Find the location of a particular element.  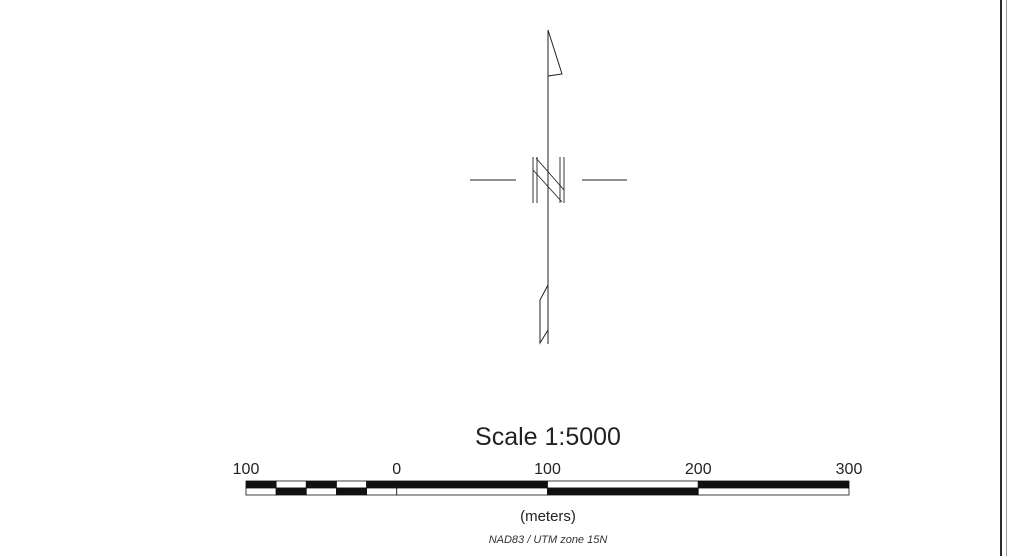

north-arrow-icon is located at coordinates (548, 187).